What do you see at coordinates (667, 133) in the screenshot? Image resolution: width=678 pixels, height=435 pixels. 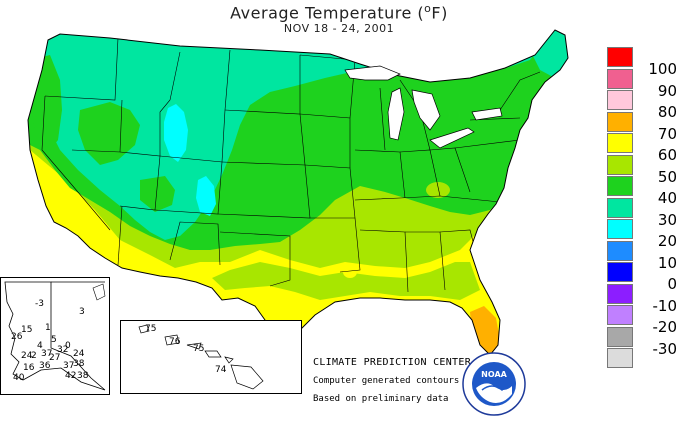 I see `legend-label: 70` at bounding box center [667, 133].